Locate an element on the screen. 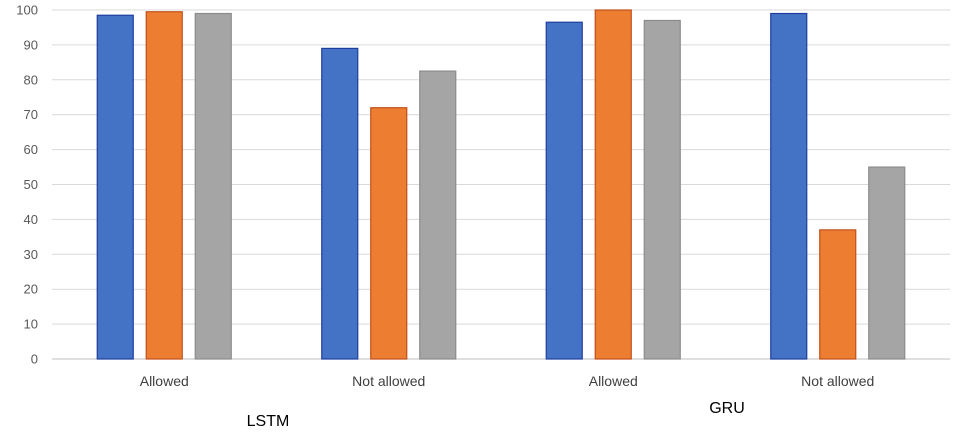  y-tick-label: 90 is located at coordinates (31, 44).